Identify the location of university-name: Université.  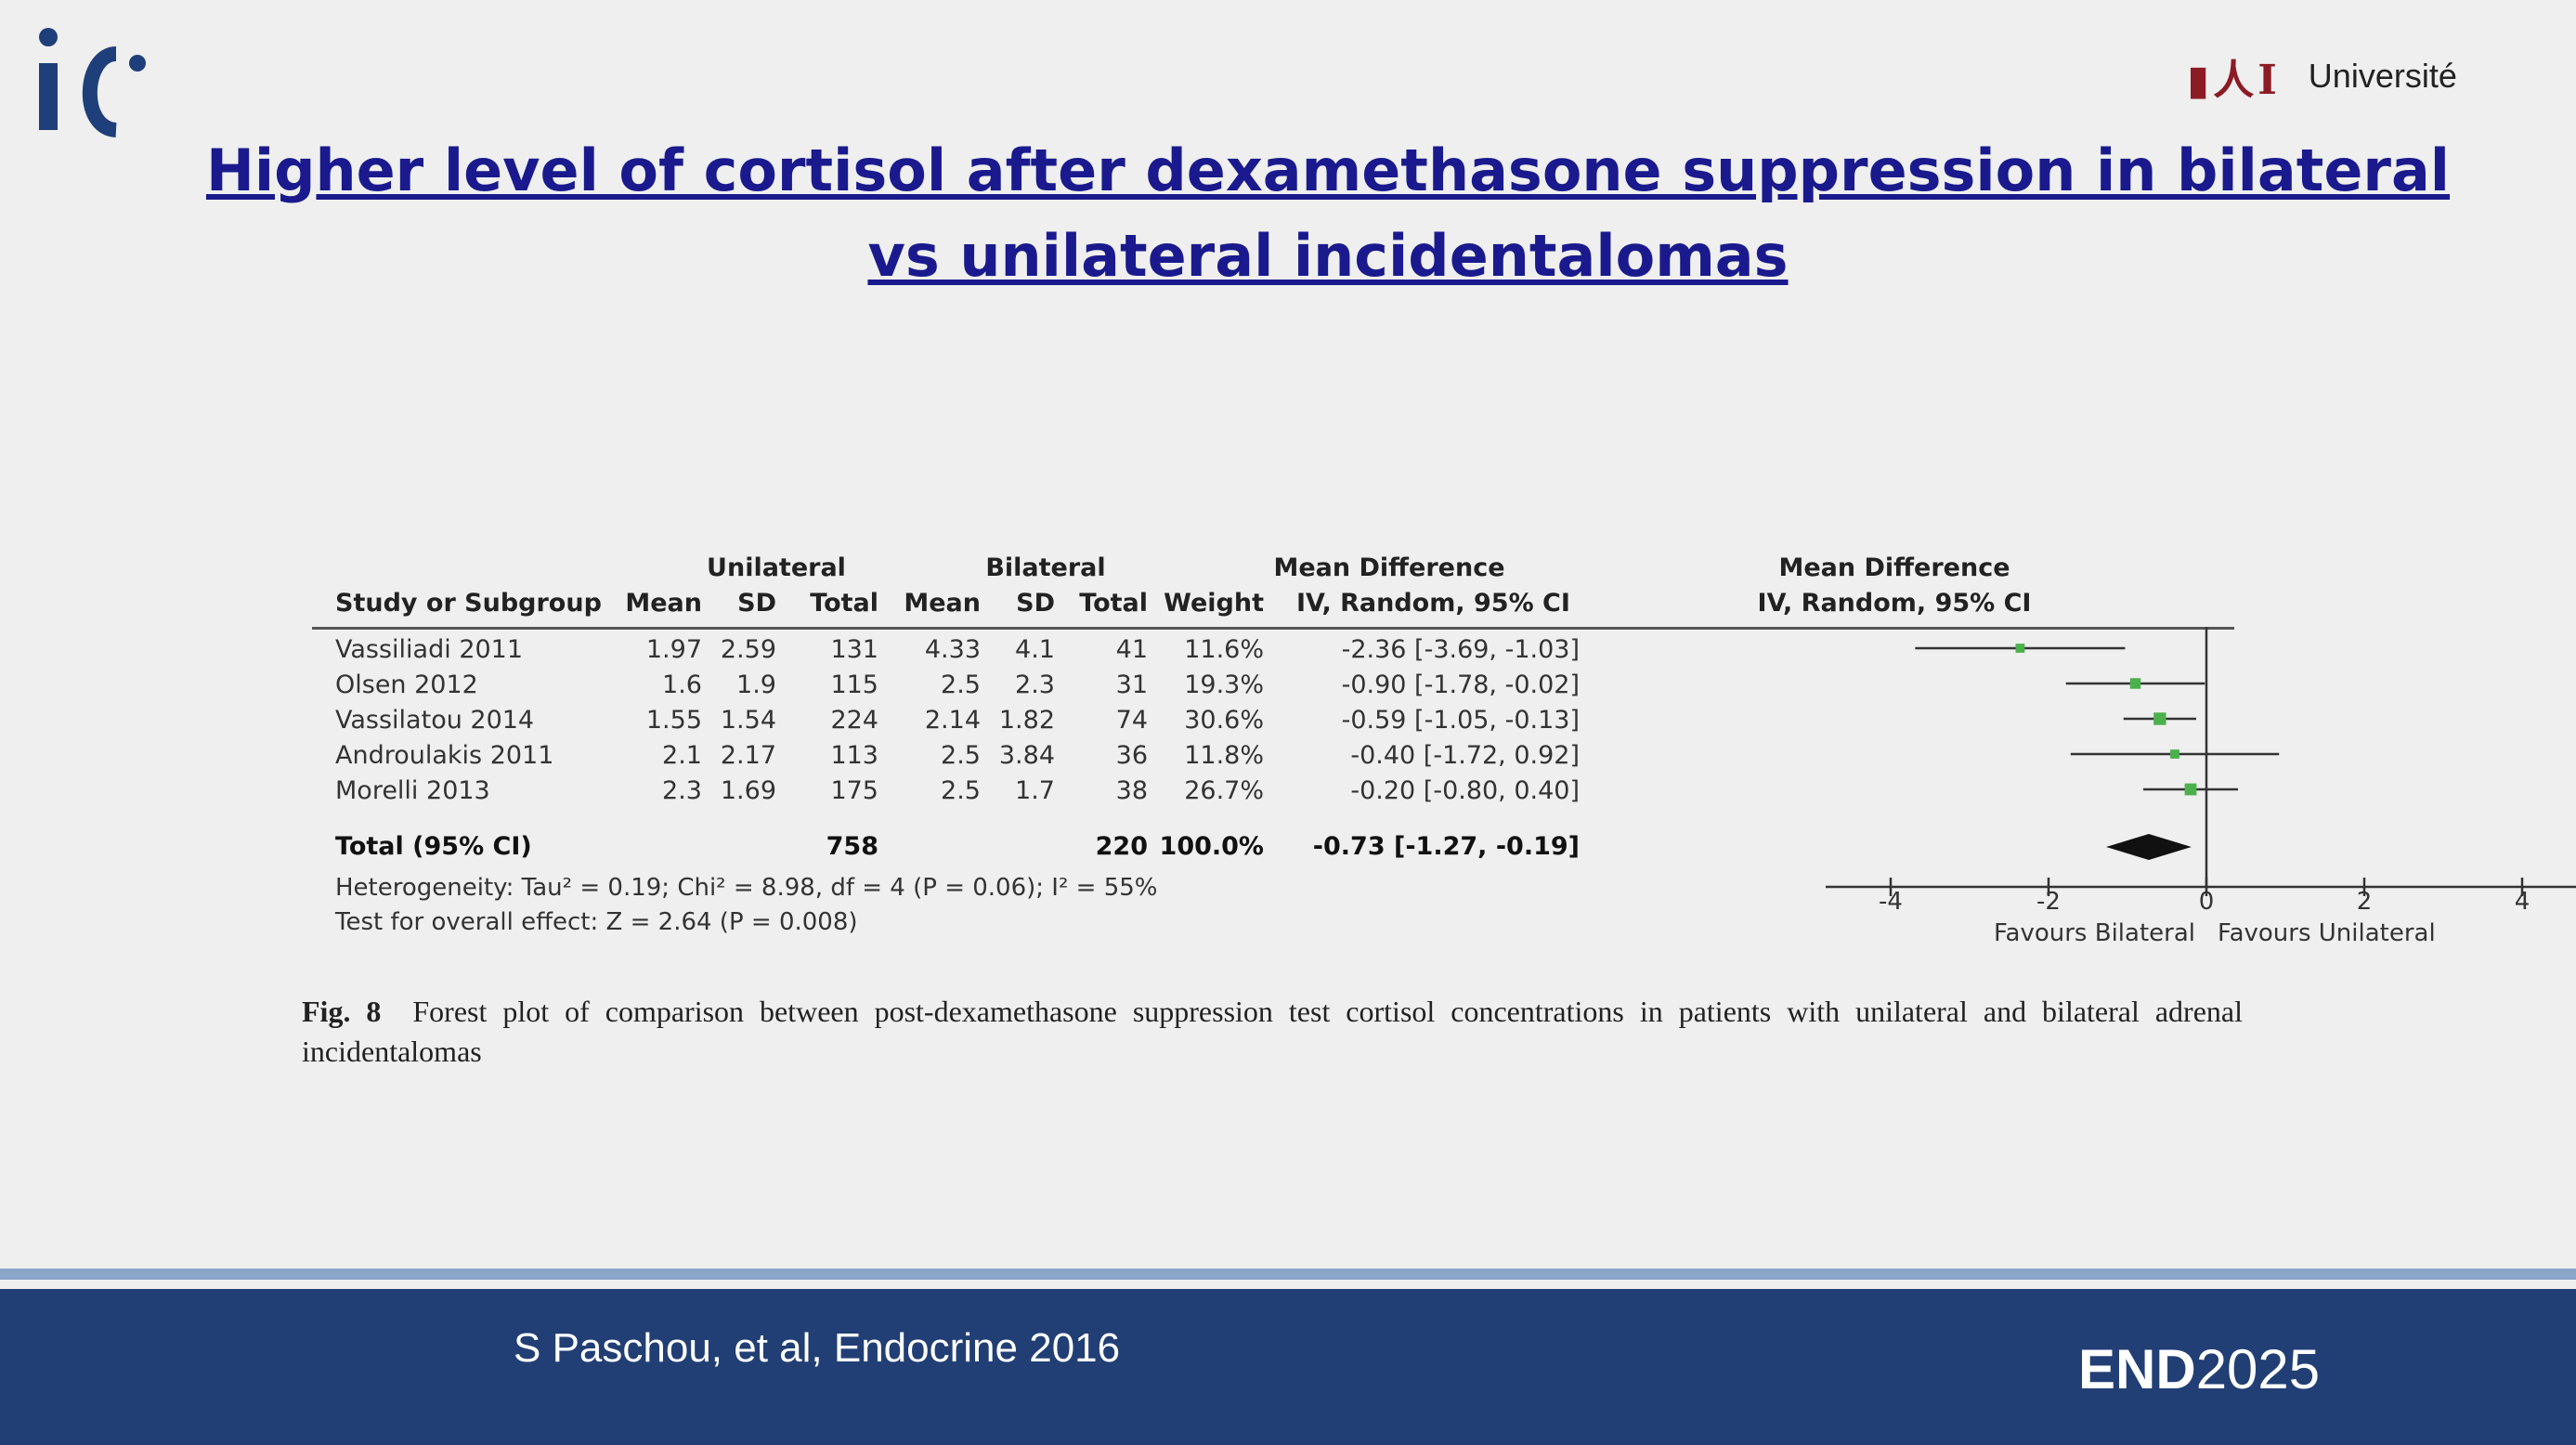
(2382, 76).